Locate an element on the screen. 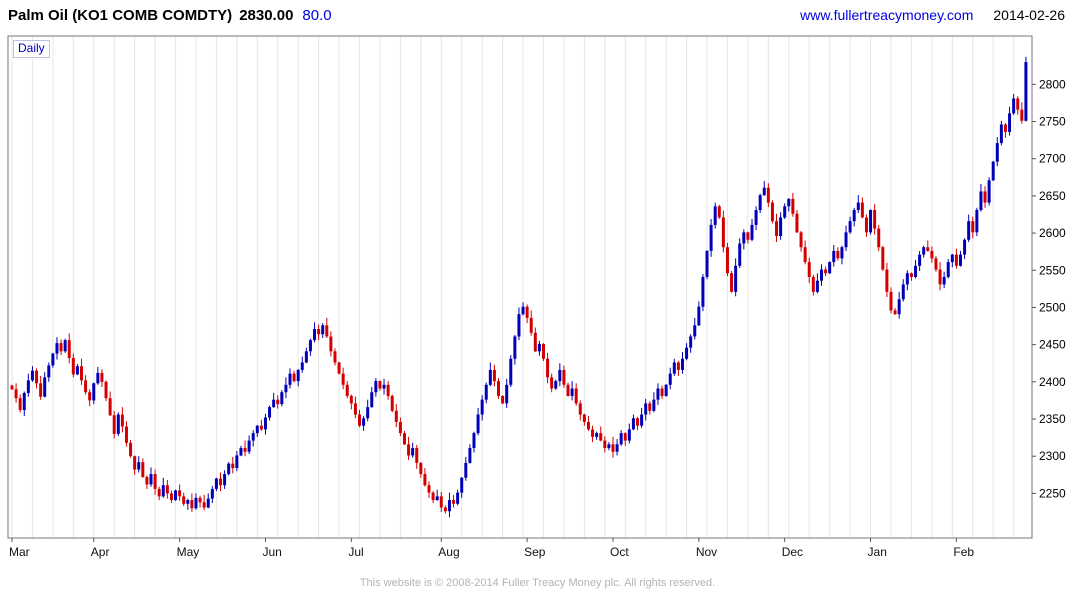  svg-text: Feb is located at coordinates (963, 552).